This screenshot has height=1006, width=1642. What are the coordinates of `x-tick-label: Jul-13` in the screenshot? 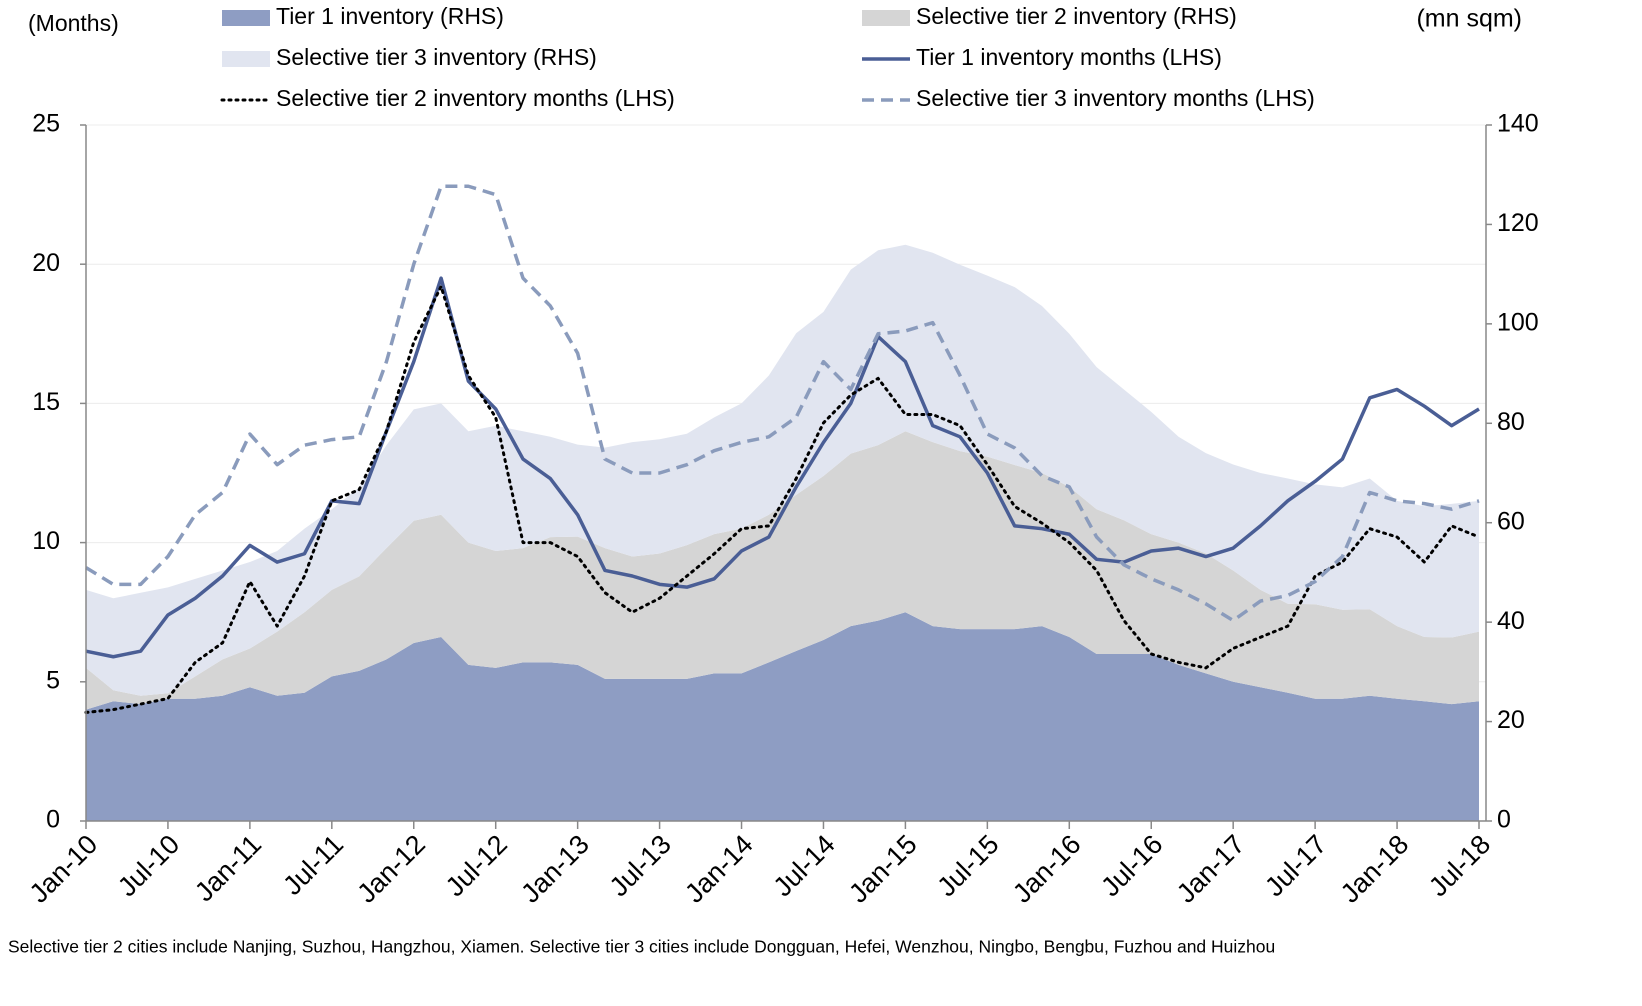 It's located at (640, 865).